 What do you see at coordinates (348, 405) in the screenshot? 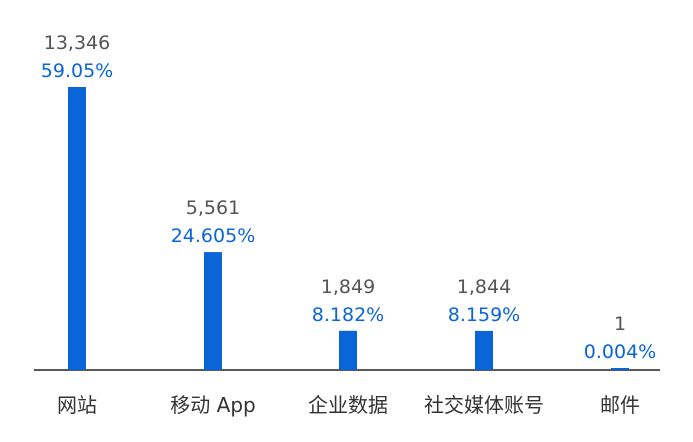
I see `category-label: 企业数据` at bounding box center [348, 405].